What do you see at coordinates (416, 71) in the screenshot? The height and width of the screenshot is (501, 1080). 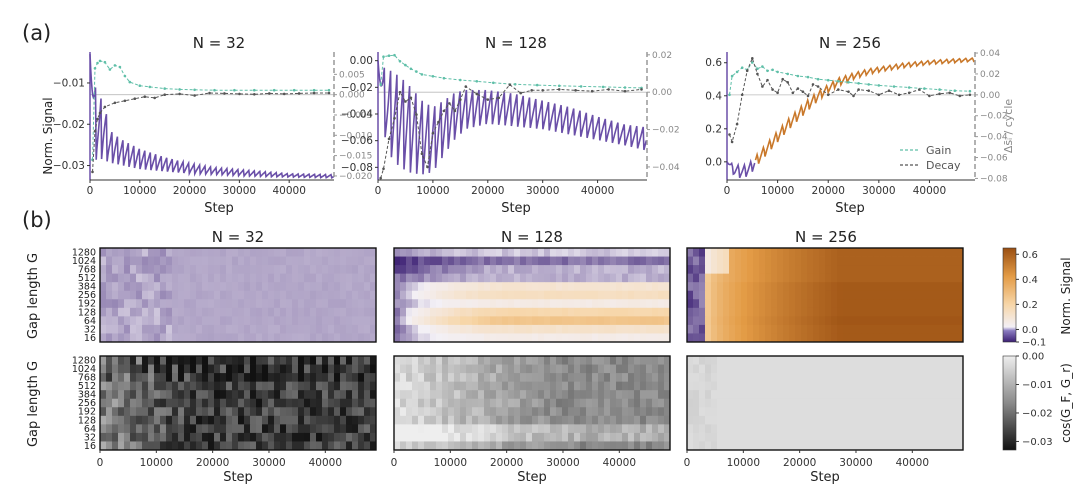 I see `gain-point` at bounding box center [416, 71].